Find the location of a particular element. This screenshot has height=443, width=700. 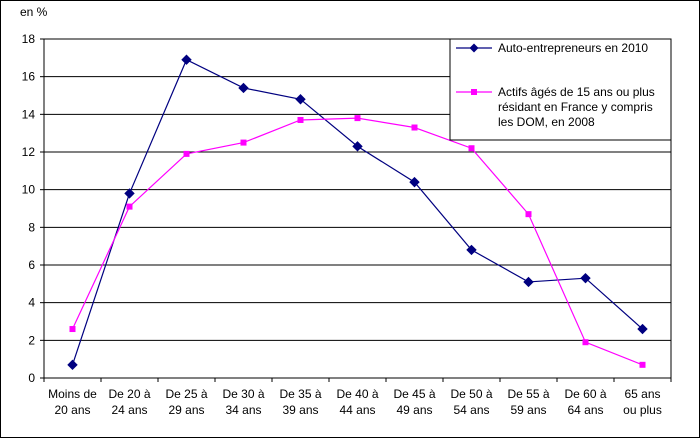

x-tick-label: De 50 à is located at coordinates (471, 394).